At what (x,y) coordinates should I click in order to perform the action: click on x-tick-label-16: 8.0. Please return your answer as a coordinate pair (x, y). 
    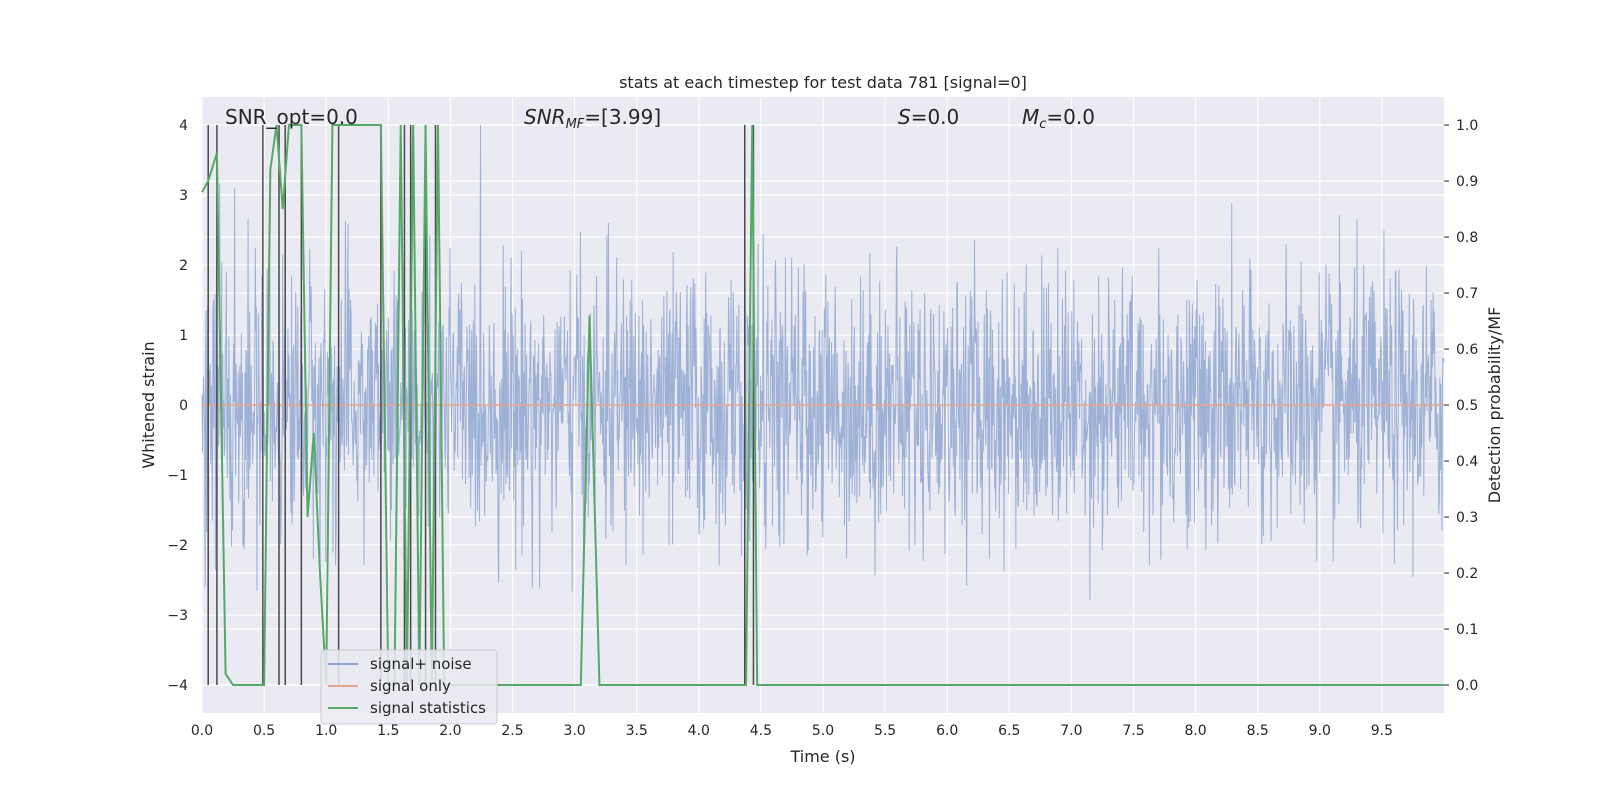
    Looking at the image, I should click on (1195, 731).